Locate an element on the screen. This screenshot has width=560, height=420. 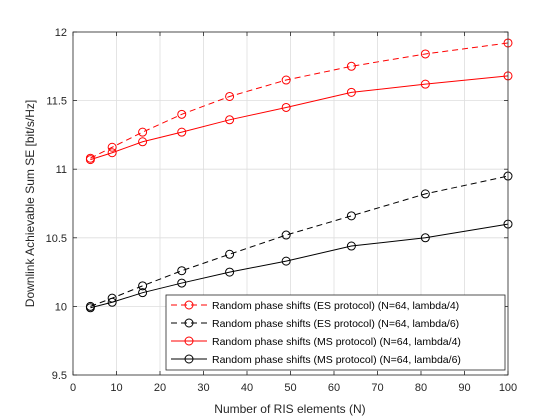
x-tick-label: 70 is located at coordinates (377, 388).